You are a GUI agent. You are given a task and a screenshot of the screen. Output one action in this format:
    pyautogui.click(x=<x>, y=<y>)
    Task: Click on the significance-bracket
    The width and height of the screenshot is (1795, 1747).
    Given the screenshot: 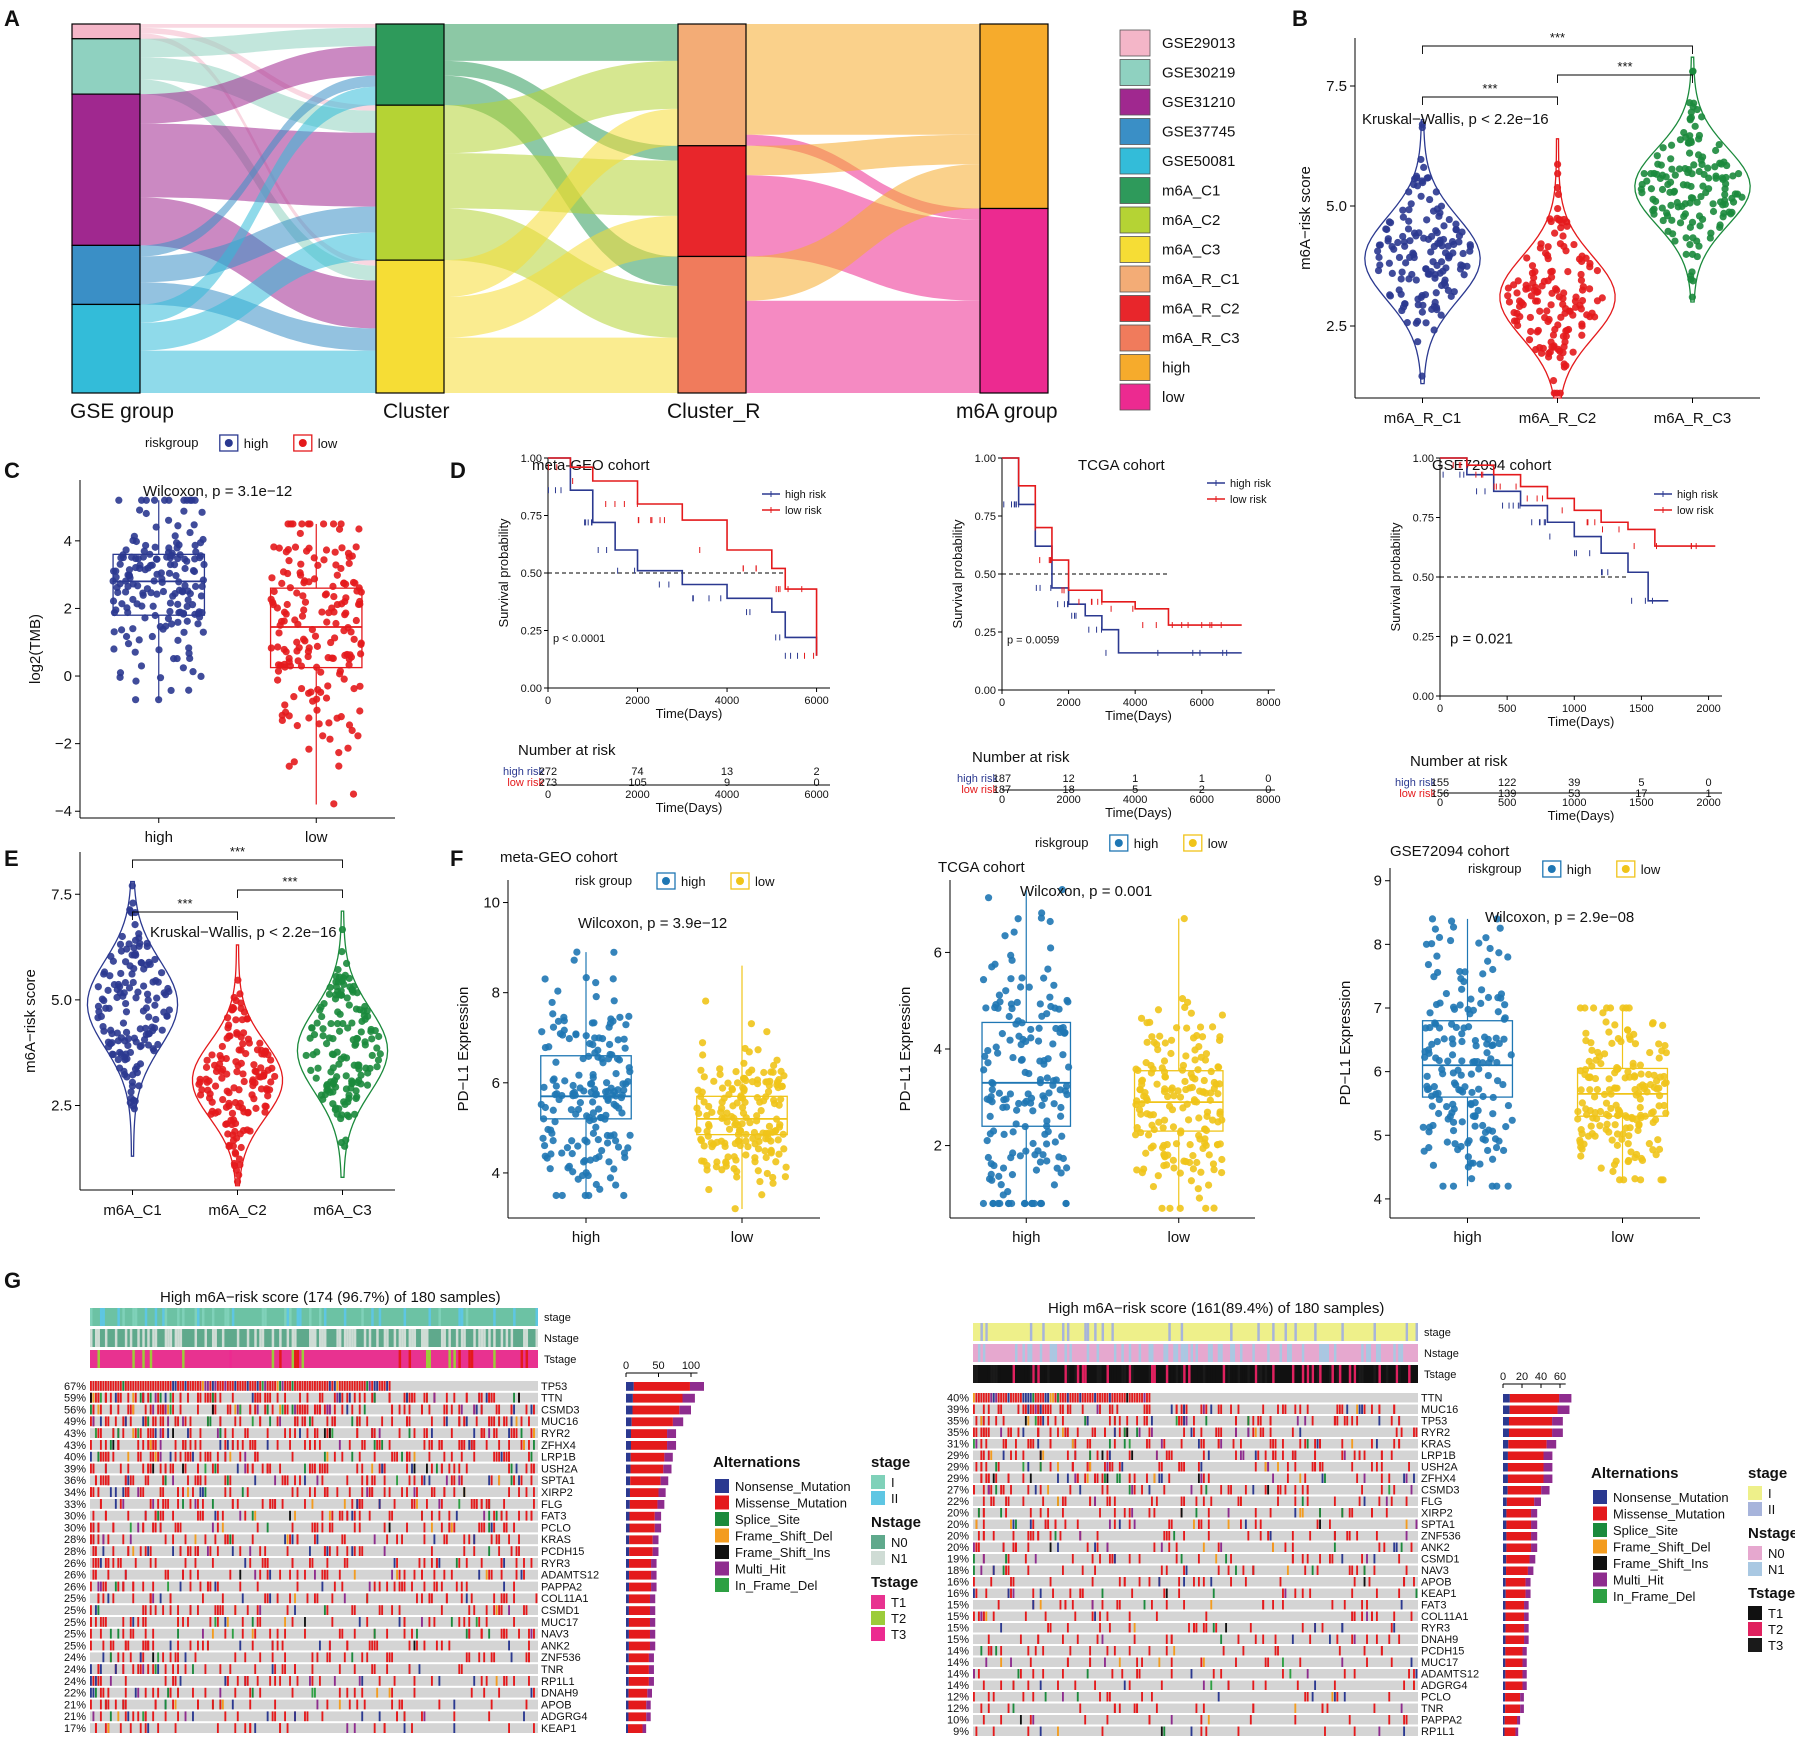 What is the action you would take?
    pyautogui.click(x=290, y=893)
    